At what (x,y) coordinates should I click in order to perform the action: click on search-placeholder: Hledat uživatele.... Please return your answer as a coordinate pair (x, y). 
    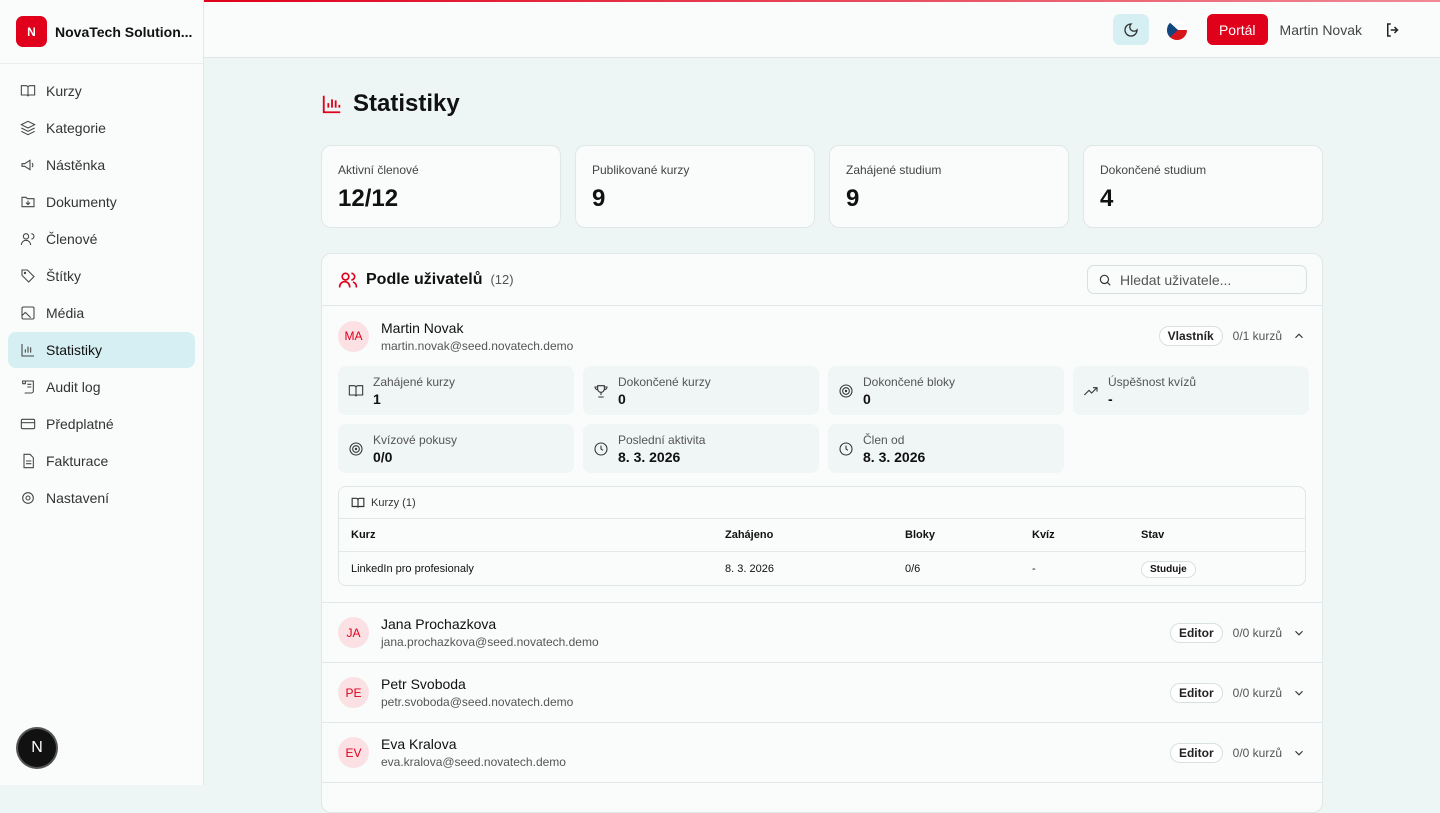
    Looking at the image, I should click on (1176, 279).